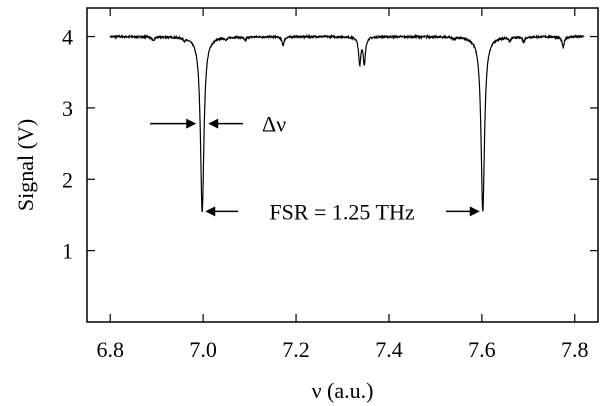 The image size is (606, 406). Describe the element at coordinates (210, 211) in the screenshot. I see `fsr-left-arrowhead` at that location.